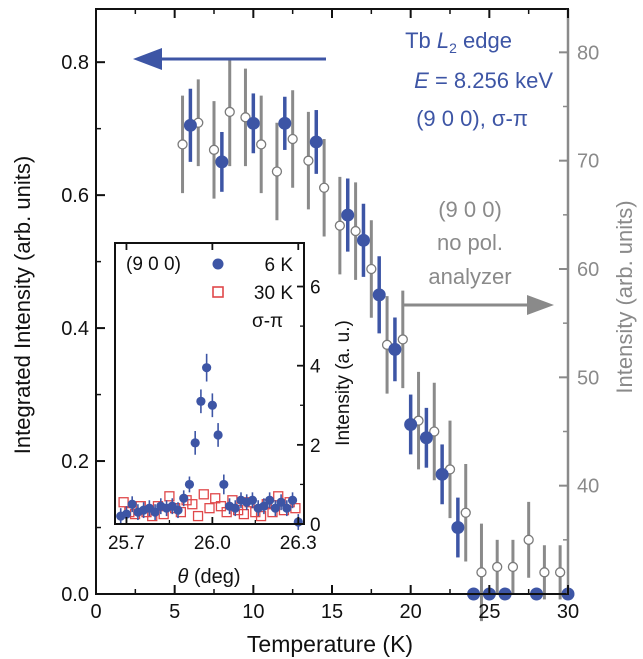 The width and height of the screenshot is (643, 659). Describe the element at coordinates (174, 612) in the screenshot. I see `x-tick-label: 5` at that location.